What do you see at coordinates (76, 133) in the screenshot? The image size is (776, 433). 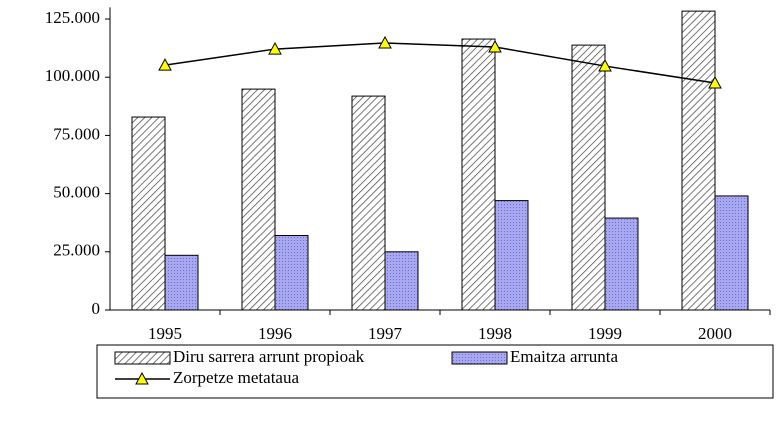 I see `y-tick-label: 75.000` at bounding box center [76, 133].